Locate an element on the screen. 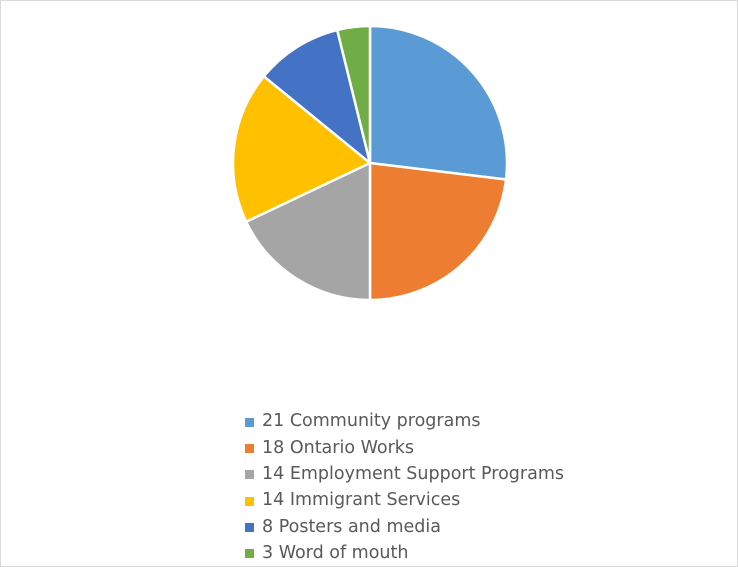 This screenshot has width=738, height=567. legend-item-employment-support-programs: 14 Employment Support Programs is located at coordinates (404, 475).